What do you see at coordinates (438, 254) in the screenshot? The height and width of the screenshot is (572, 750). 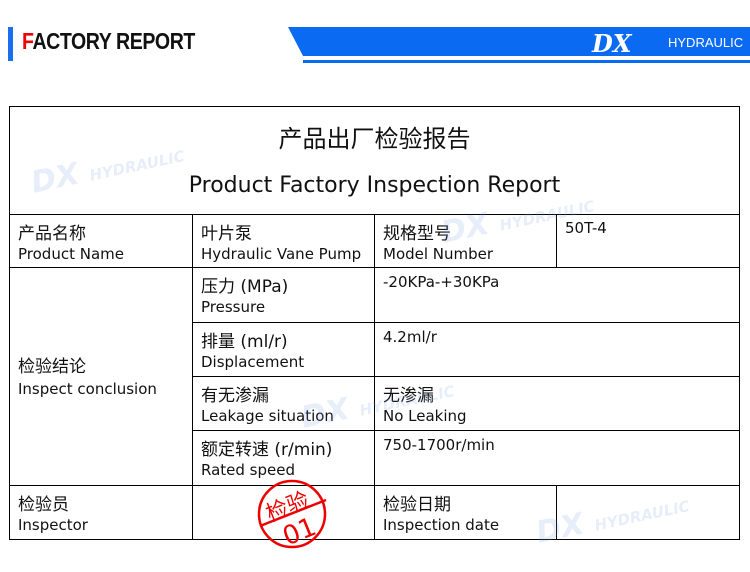 I see `label-en: Model Number` at bounding box center [438, 254].